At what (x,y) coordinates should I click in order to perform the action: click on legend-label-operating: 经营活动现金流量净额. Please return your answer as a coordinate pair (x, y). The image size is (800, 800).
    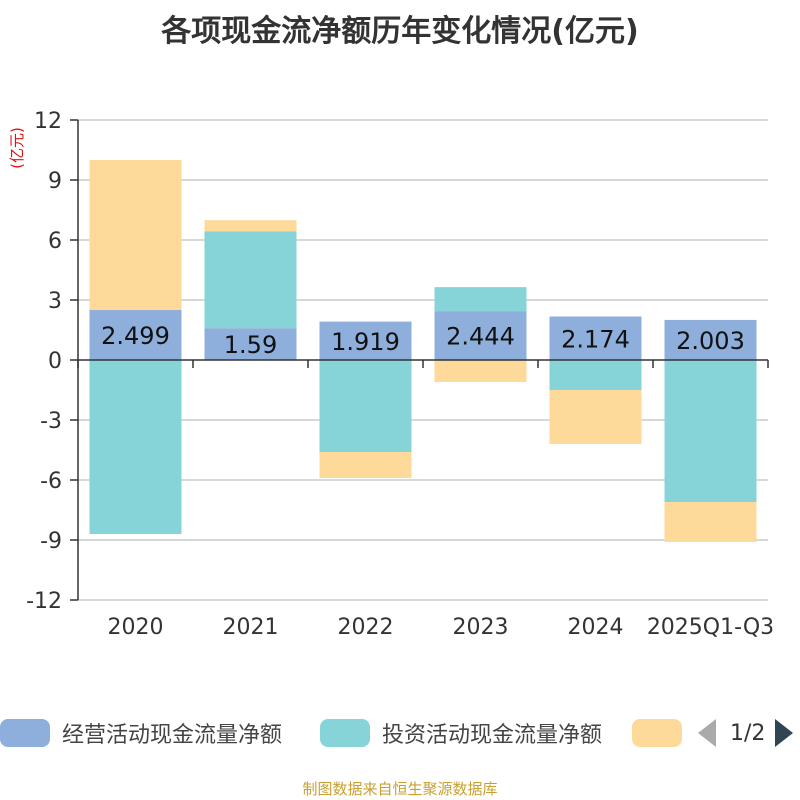
    Looking at the image, I should click on (172, 735).